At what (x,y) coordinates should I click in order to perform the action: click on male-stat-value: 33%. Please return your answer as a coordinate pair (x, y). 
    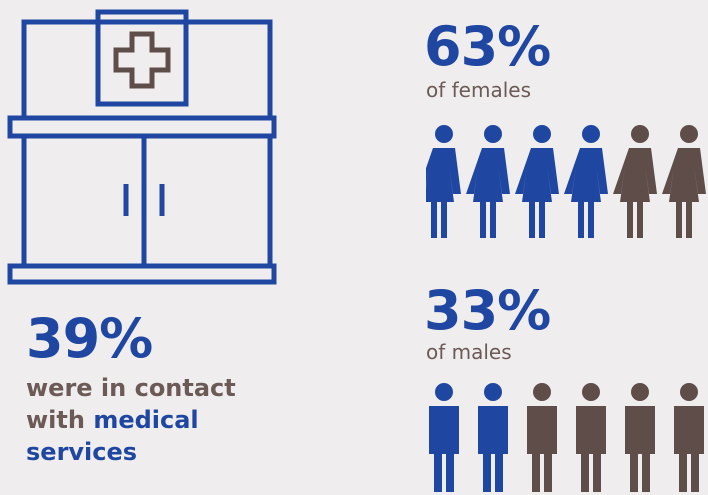
    Looking at the image, I should click on (487, 310).